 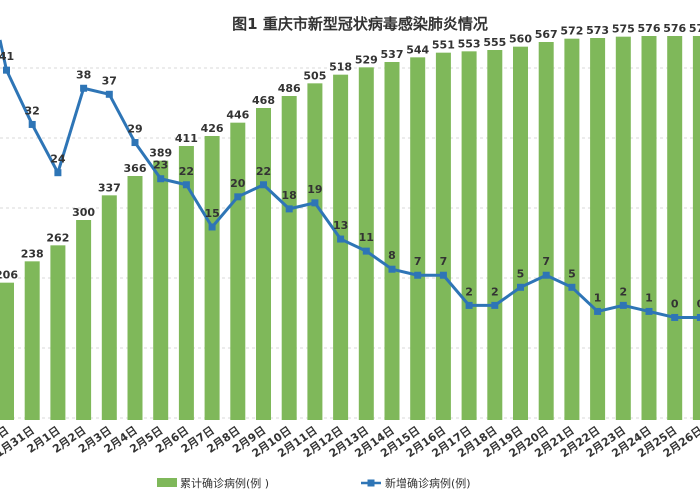 I want to click on bar-data-label: 389, so click(x=160, y=153).